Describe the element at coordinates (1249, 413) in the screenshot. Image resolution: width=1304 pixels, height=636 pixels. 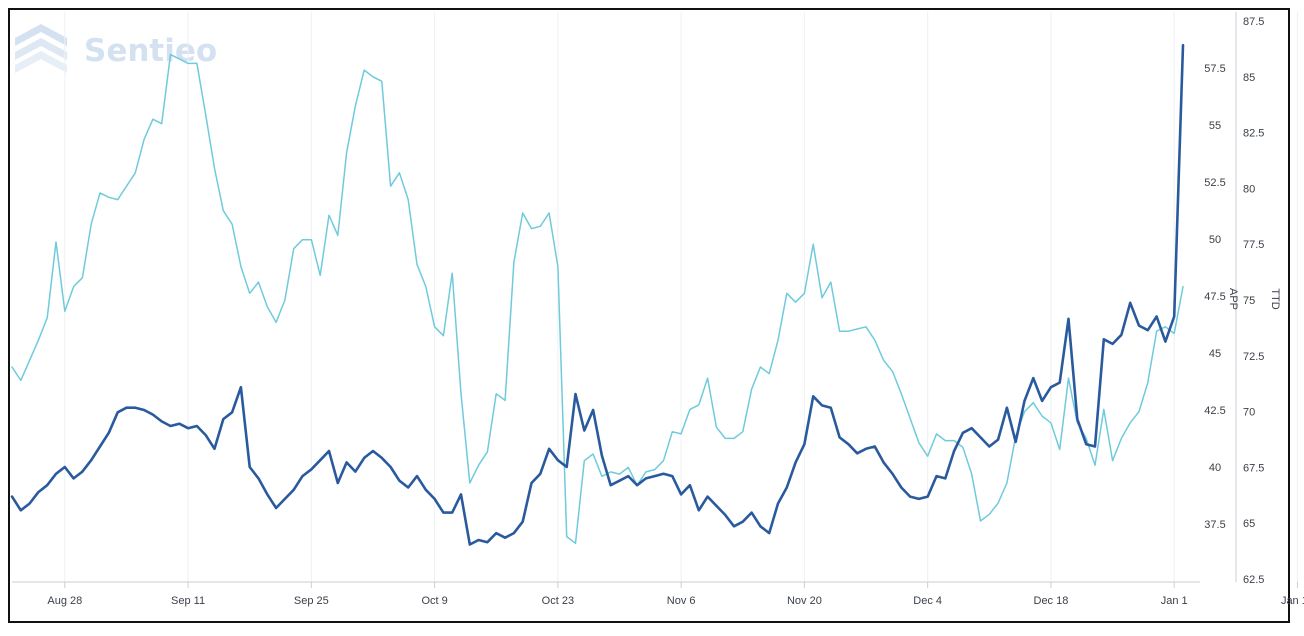
I see `ttd-tick-label: 70` at that location.